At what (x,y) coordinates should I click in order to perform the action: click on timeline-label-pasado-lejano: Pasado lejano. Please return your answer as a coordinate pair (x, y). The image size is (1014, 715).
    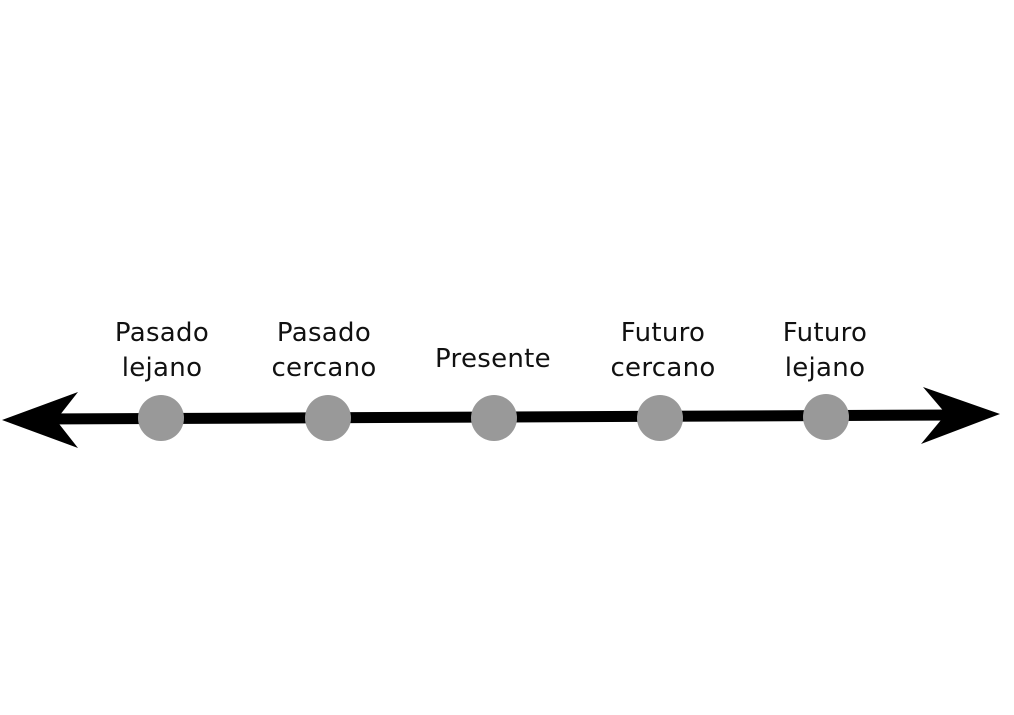
    Looking at the image, I should click on (162, 351).